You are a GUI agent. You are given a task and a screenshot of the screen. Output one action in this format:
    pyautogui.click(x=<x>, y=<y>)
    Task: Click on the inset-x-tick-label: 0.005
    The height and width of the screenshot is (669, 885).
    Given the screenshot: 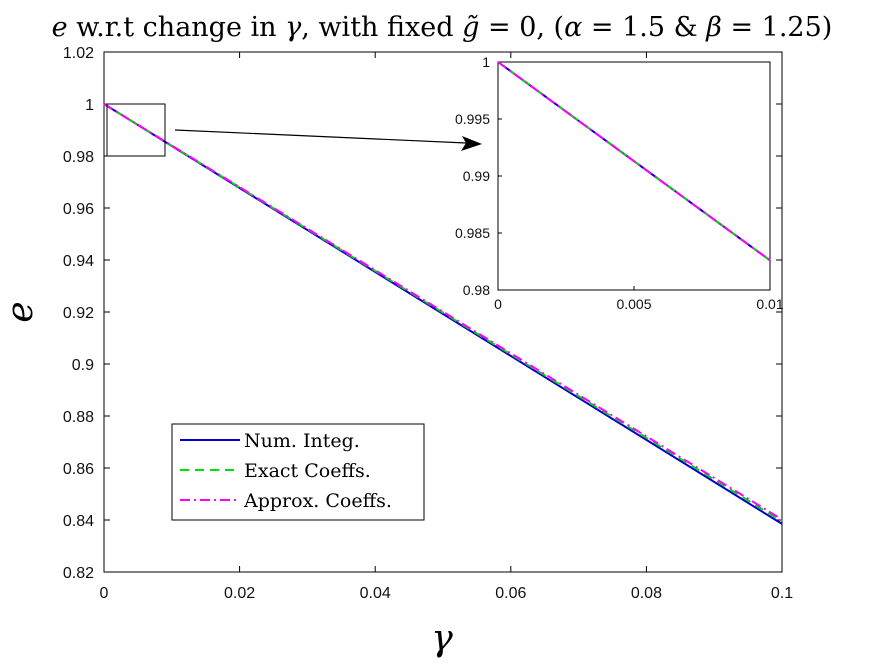 What is the action you would take?
    pyautogui.click(x=633, y=304)
    